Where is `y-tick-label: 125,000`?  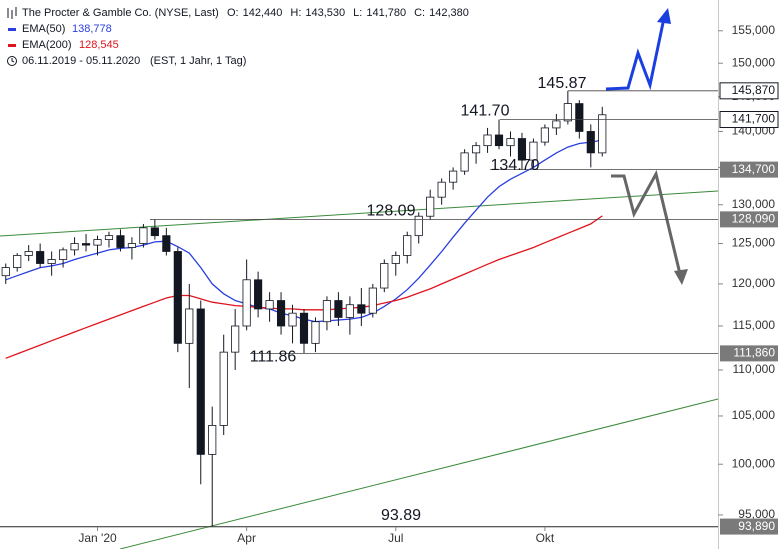
y-tick-label: 125,000 is located at coordinates (754, 243).